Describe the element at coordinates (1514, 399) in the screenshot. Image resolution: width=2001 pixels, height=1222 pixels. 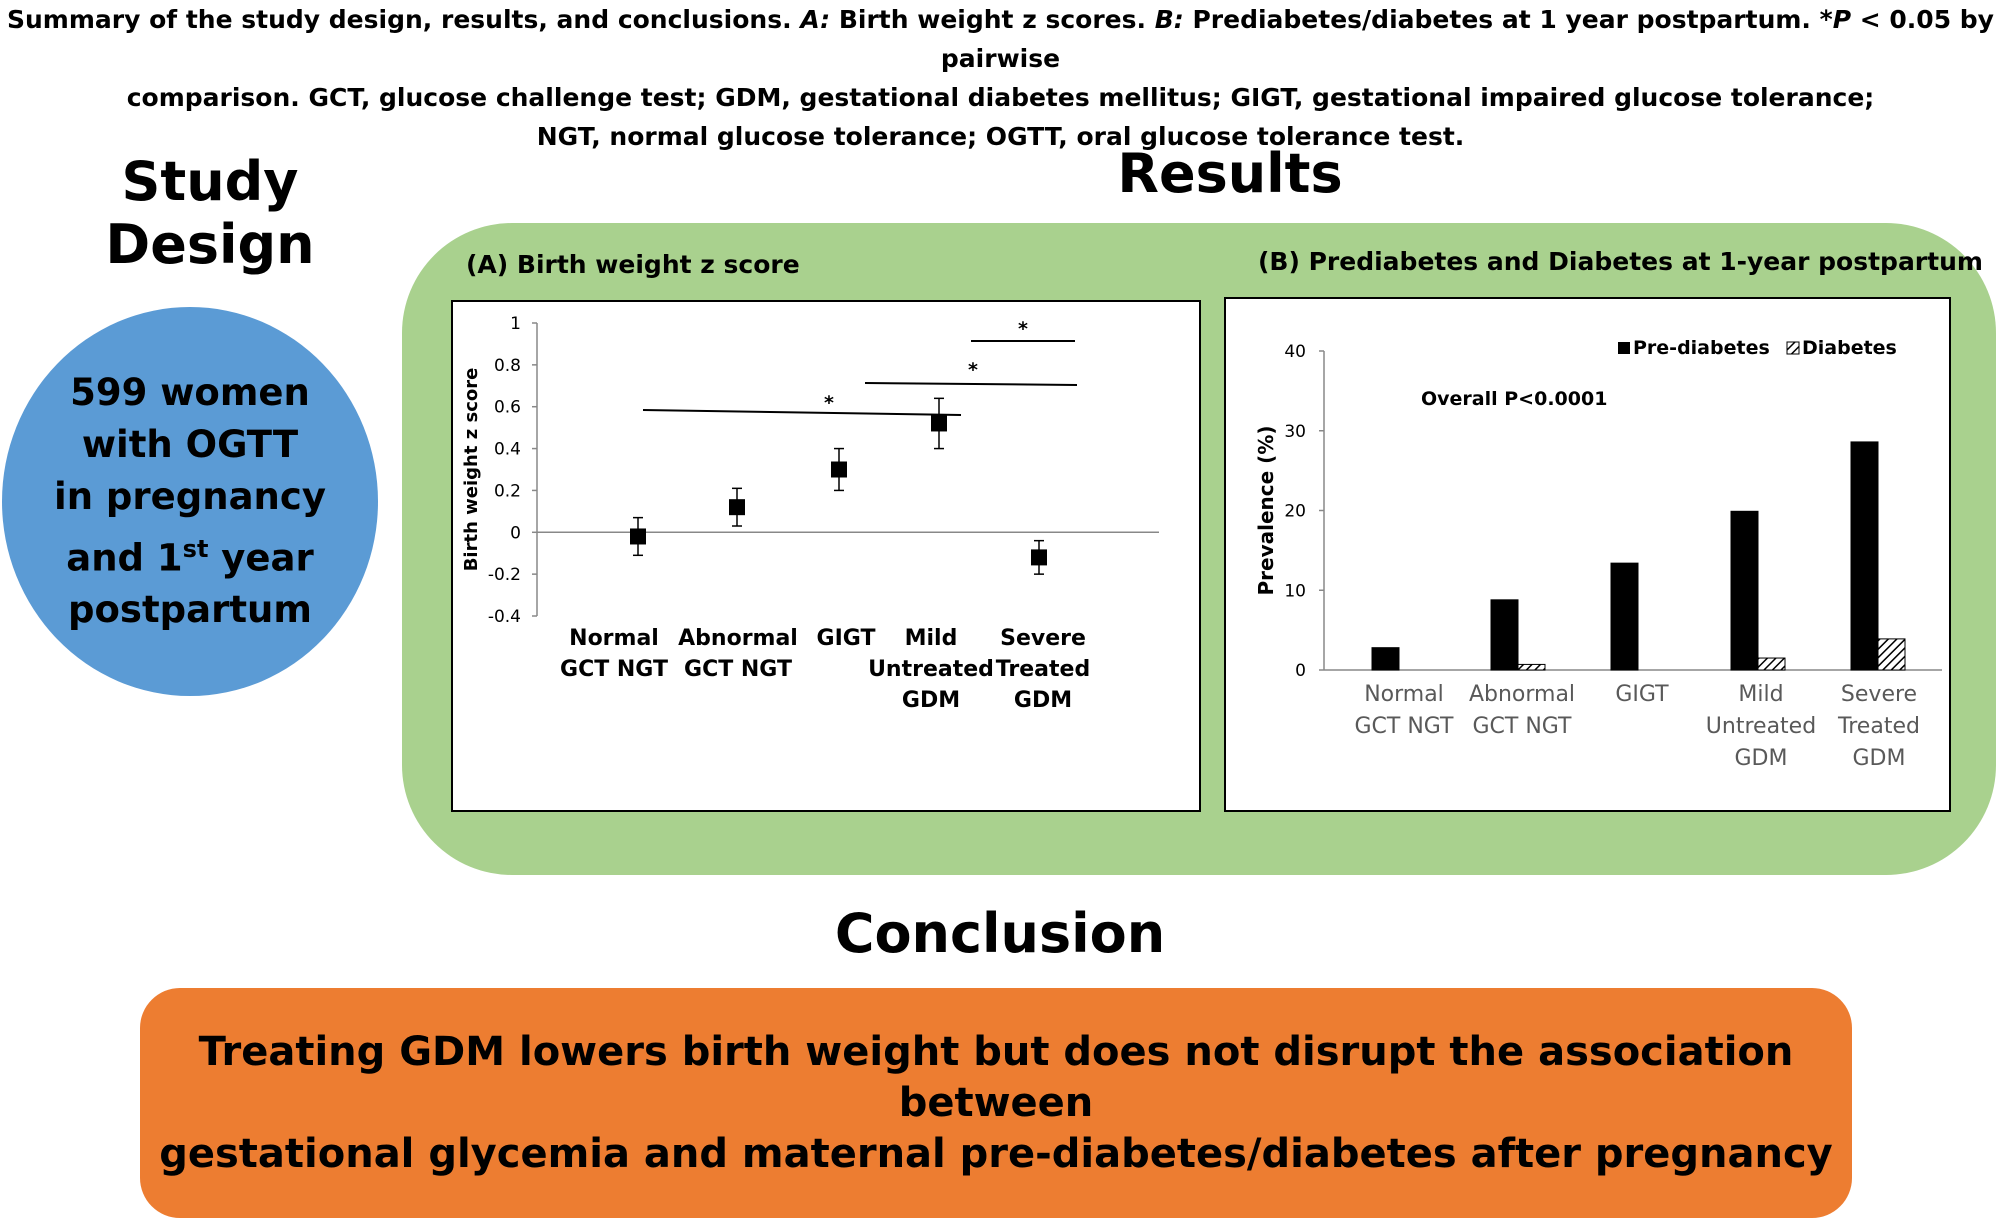
I see `overall-p-annotation: Overall P<0.0001` at that location.